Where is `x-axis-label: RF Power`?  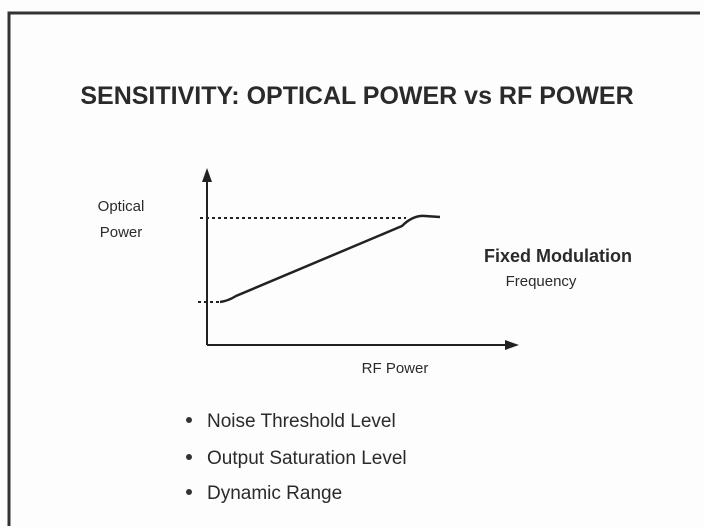 x-axis-label: RF Power is located at coordinates (395, 368).